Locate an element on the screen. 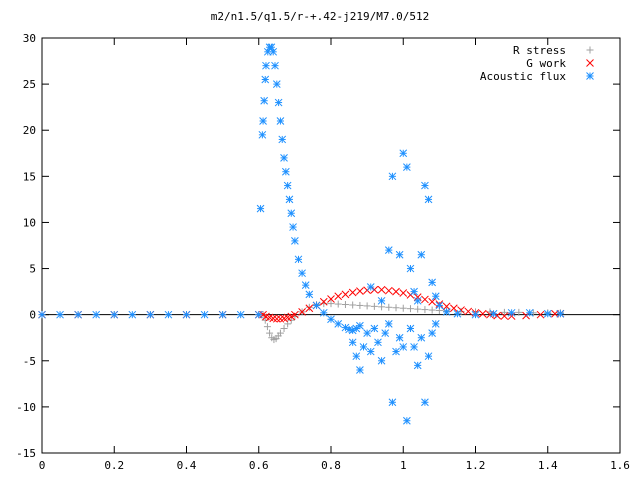 This screenshot has height=480, width=640. y-tick-label: 20 is located at coordinates (29, 130).